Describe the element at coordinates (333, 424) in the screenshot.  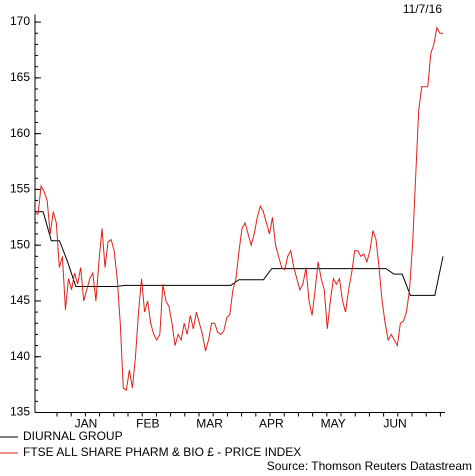
I see `x-tick-label: MAY` at that location.